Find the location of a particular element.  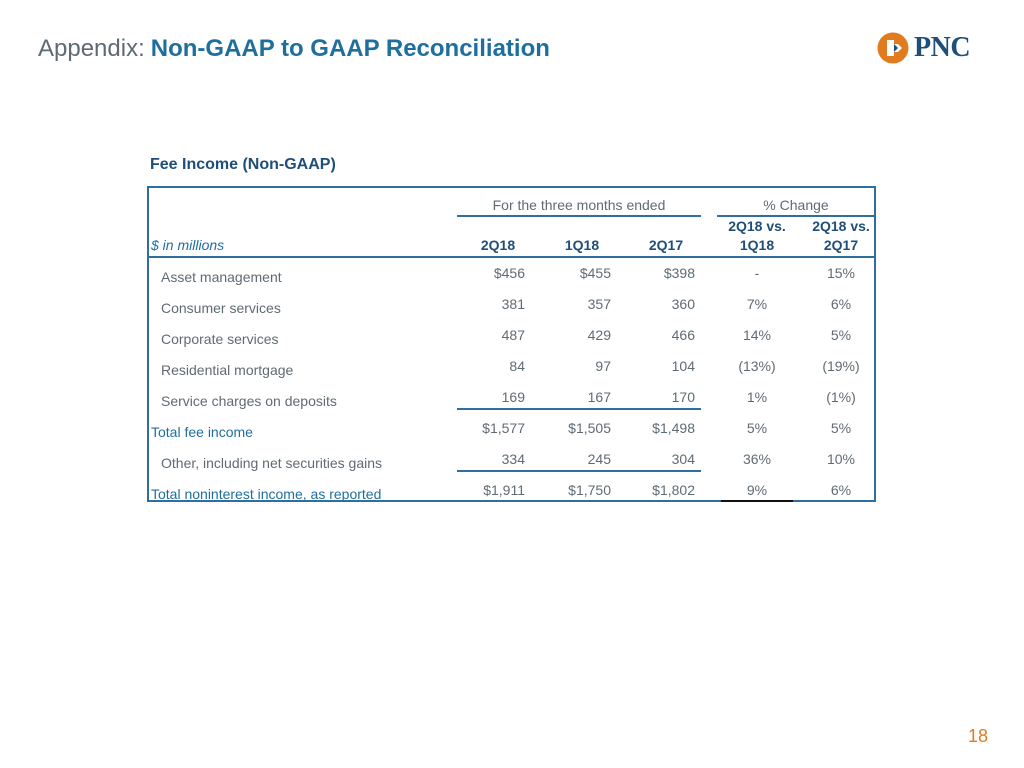

row-value: 167 is located at coordinates (599, 397).